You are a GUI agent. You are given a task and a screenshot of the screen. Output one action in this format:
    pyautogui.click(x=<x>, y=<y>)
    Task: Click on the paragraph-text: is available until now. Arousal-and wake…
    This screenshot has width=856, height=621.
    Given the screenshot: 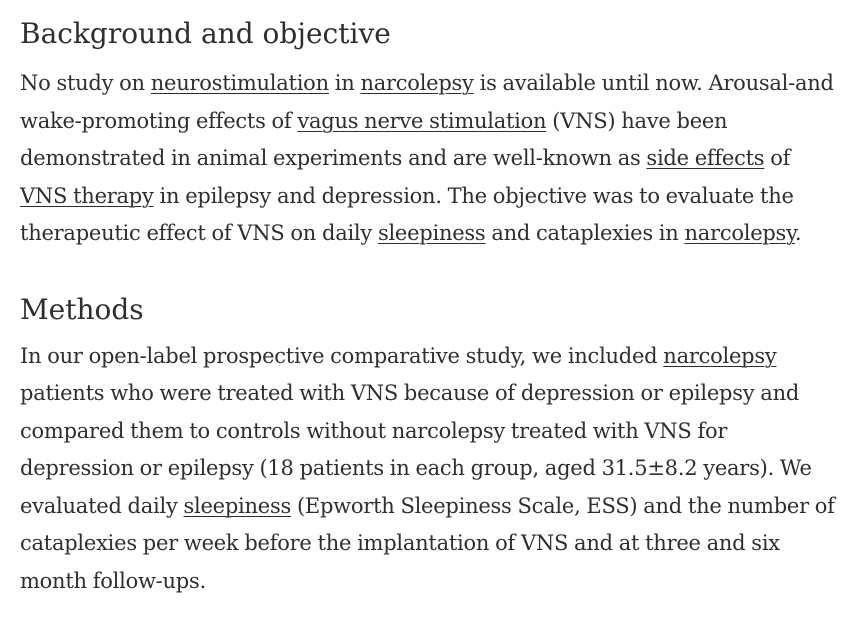 What is the action you would take?
    pyautogui.click(x=427, y=102)
    